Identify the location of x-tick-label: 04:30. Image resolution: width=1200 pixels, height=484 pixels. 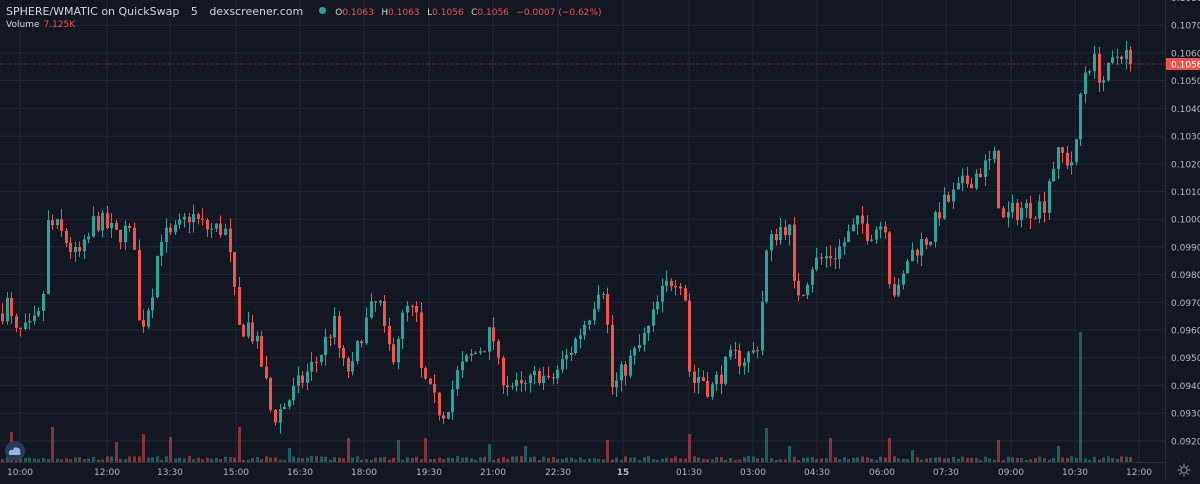
(817, 473).